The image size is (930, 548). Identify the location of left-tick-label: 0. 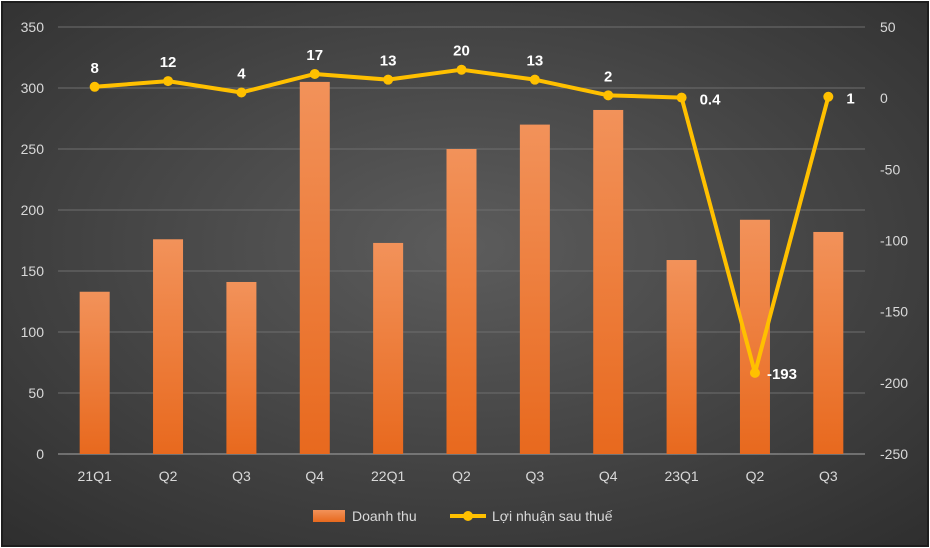
(40, 454).